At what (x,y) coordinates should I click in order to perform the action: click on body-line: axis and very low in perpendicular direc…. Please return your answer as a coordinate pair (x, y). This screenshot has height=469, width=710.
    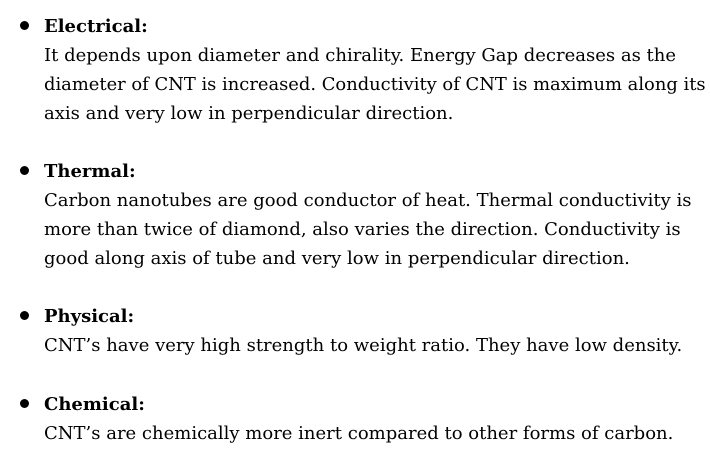
    Looking at the image, I should click on (249, 113).